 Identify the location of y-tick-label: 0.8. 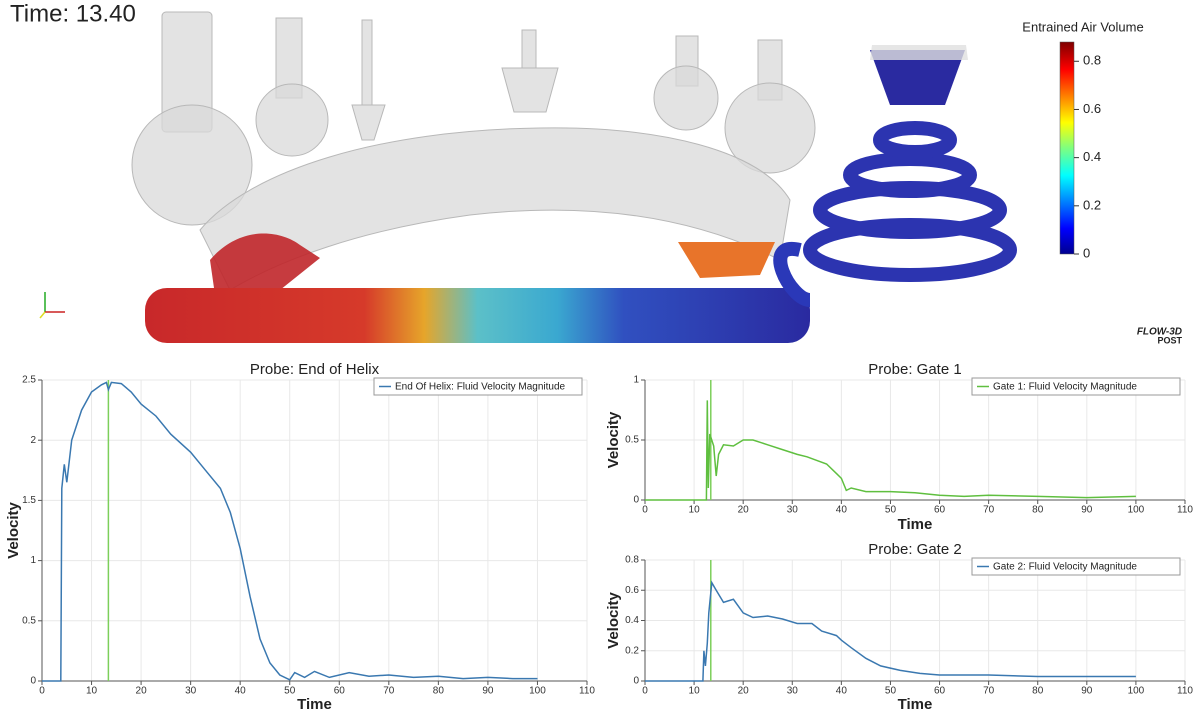
(632, 560).